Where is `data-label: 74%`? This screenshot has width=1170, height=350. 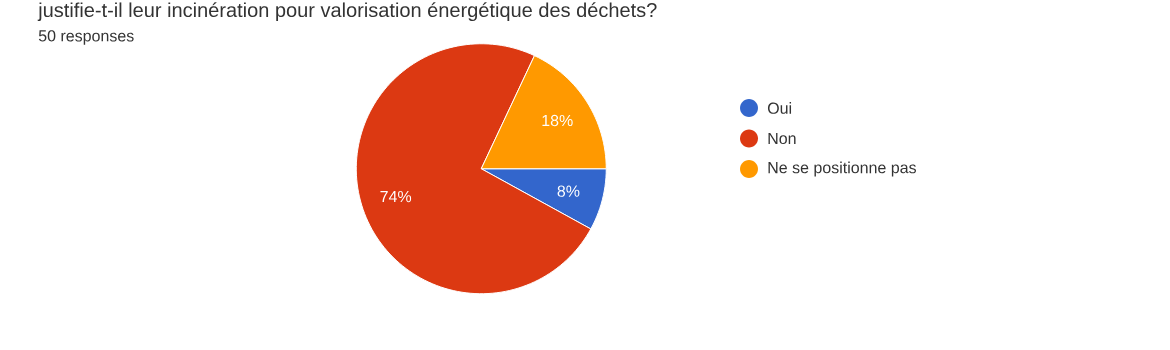 data-label: 74% is located at coordinates (396, 196).